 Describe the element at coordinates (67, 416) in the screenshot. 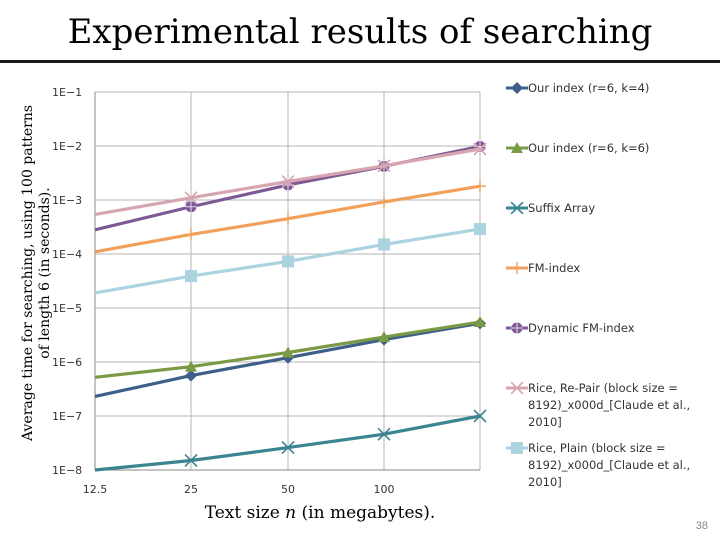

I see `y-tick-label: 1E−7` at that location.